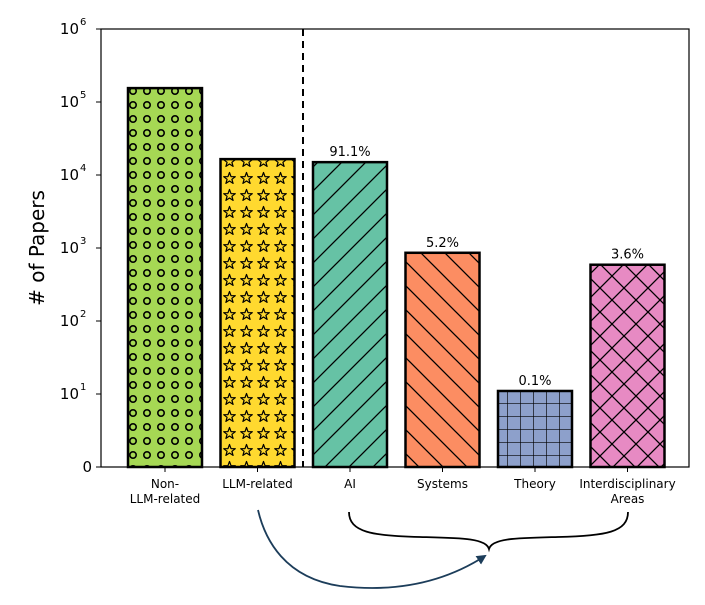 The height and width of the screenshot is (605, 705). Describe the element at coordinates (442, 243) in the screenshot. I see `bar-value-label: 5.2%` at that location.